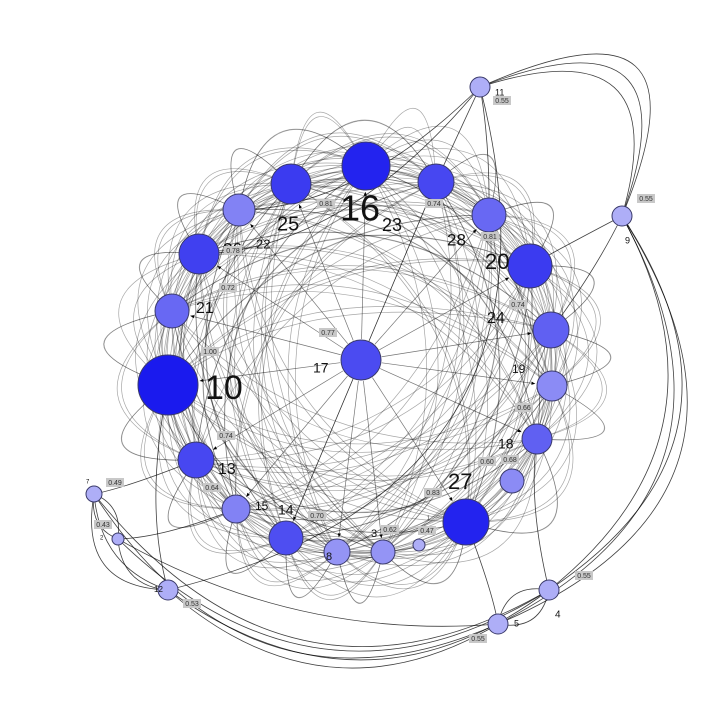  What do you see at coordinates (326, 203) in the screenshot?
I see `weight-badge: 0.81` at bounding box center [326, 203].